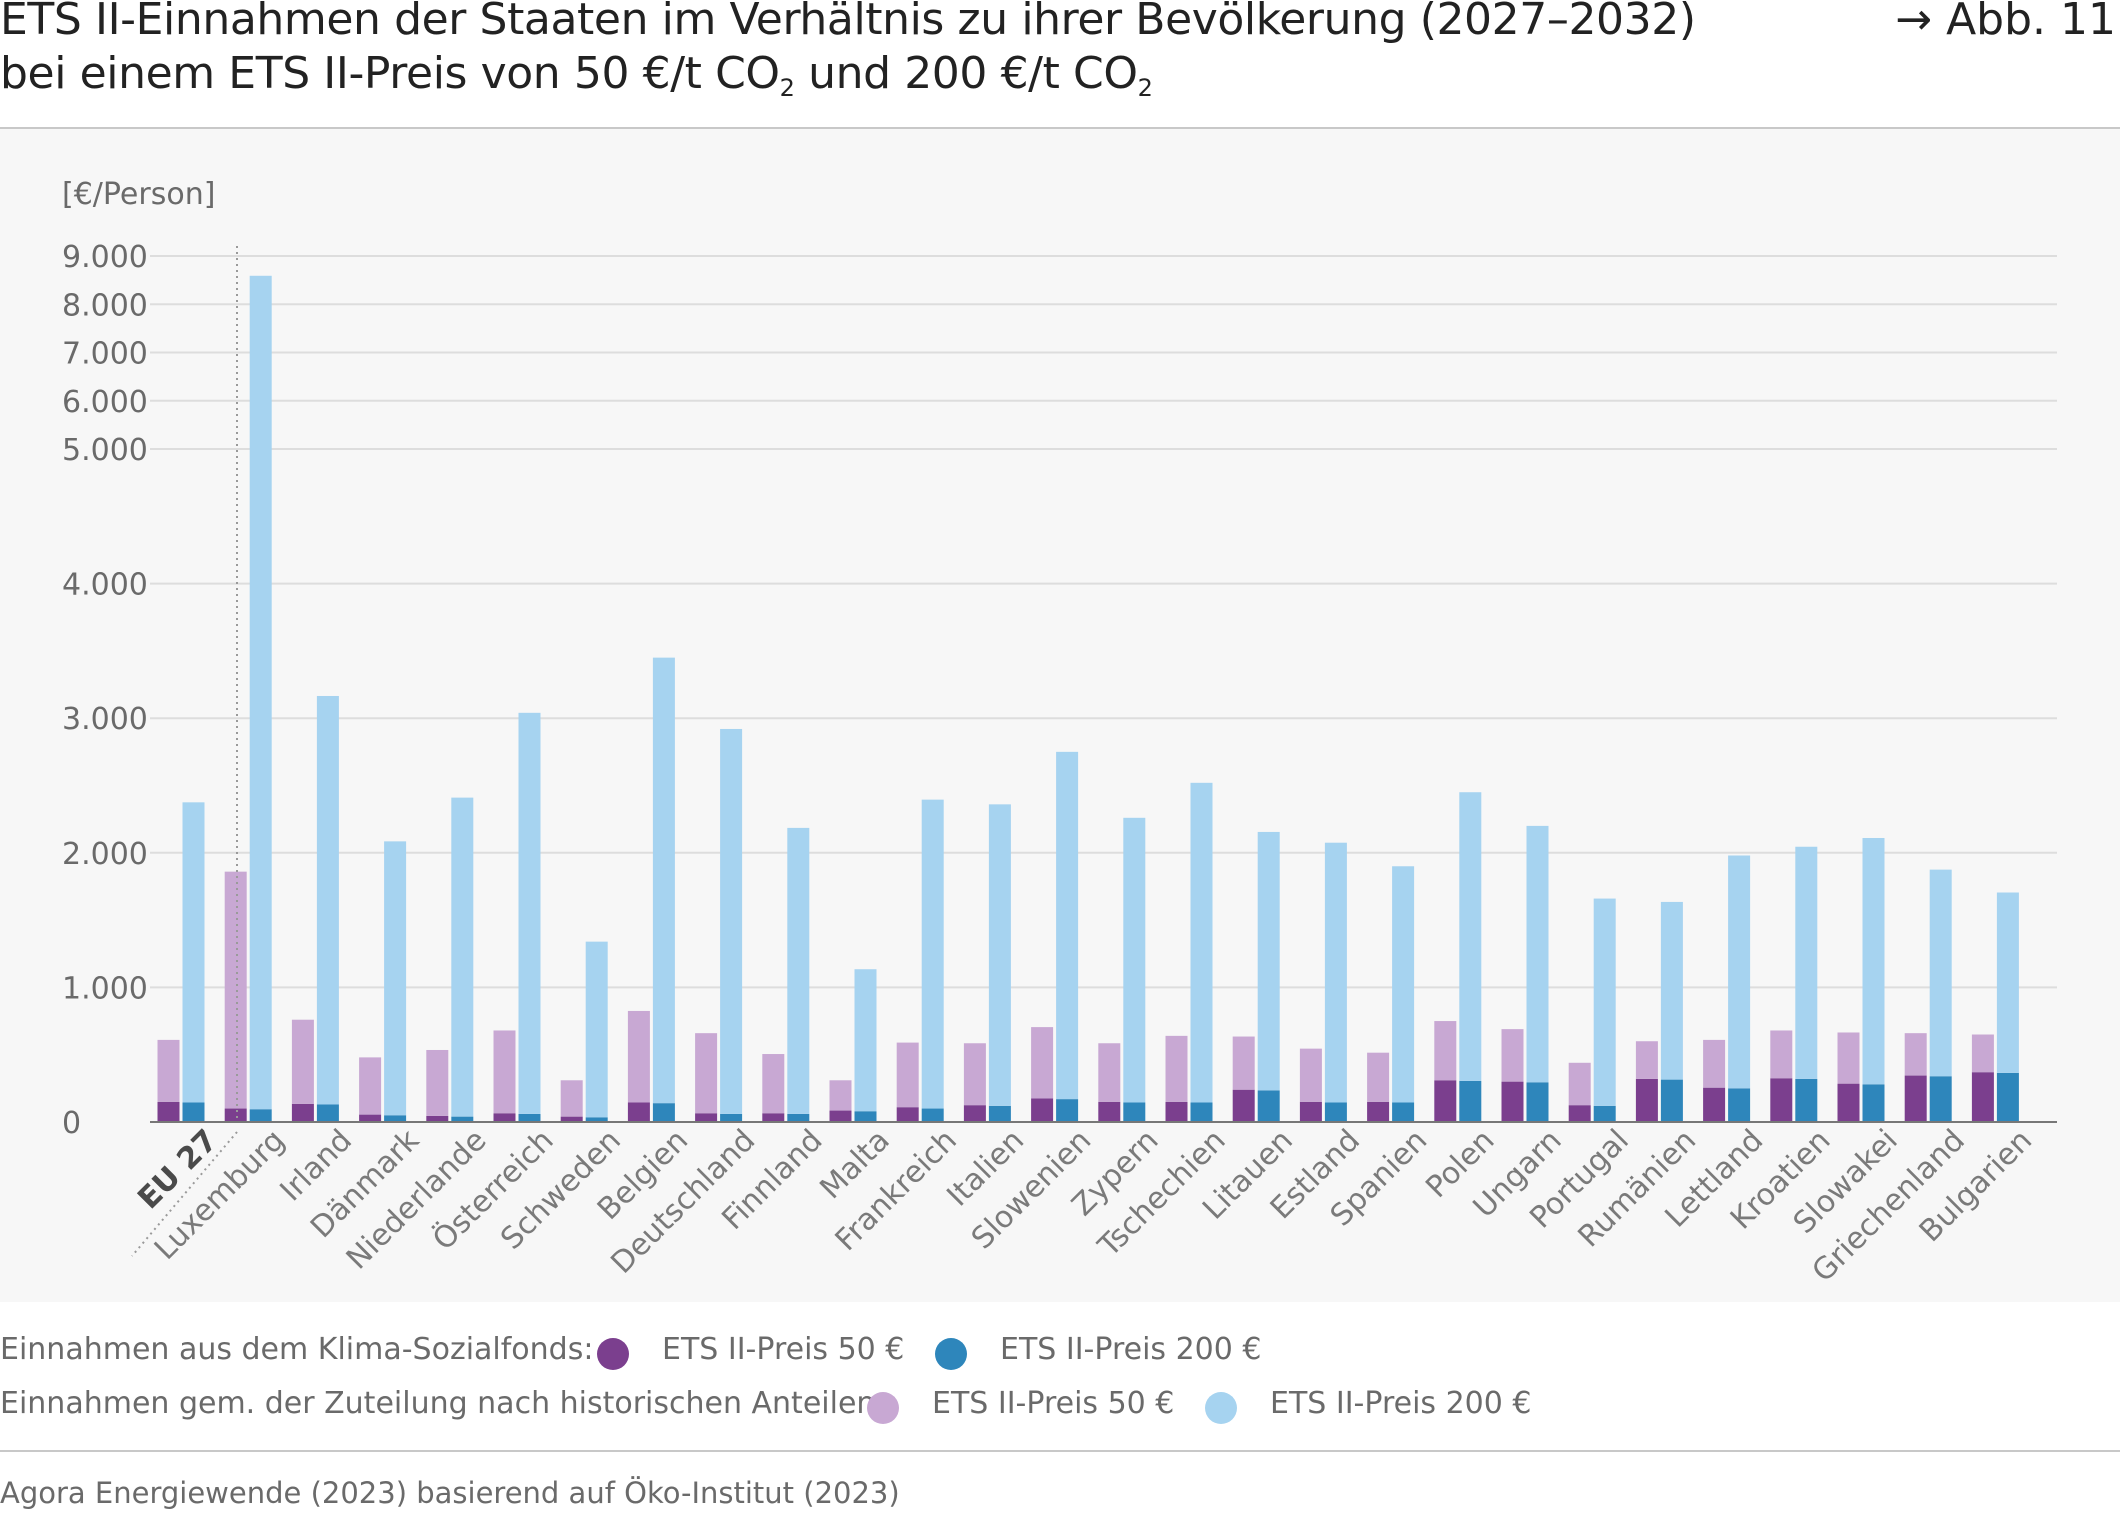  What do you see at coordinates (783, 1349) in the screenshot?
I see `legend-item-ksf-50: ETS II-Preis 50 €` at bounding box center [783, 1349].